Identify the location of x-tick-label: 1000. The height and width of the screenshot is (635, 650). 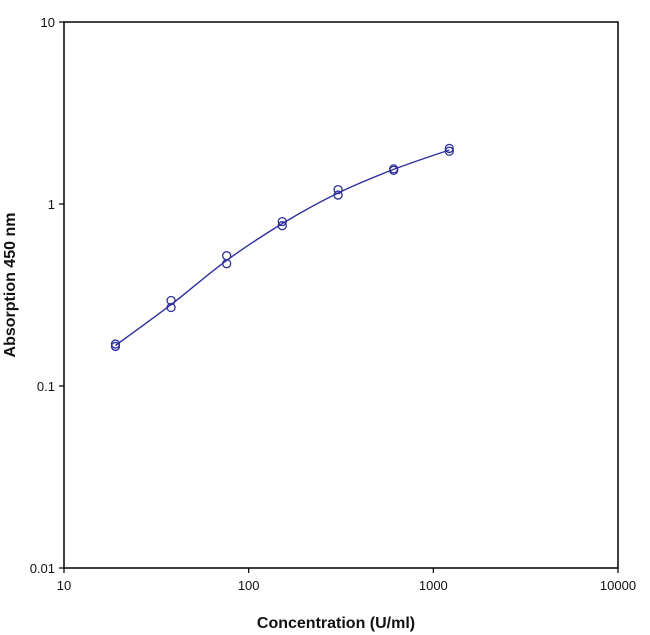
(433, 585).